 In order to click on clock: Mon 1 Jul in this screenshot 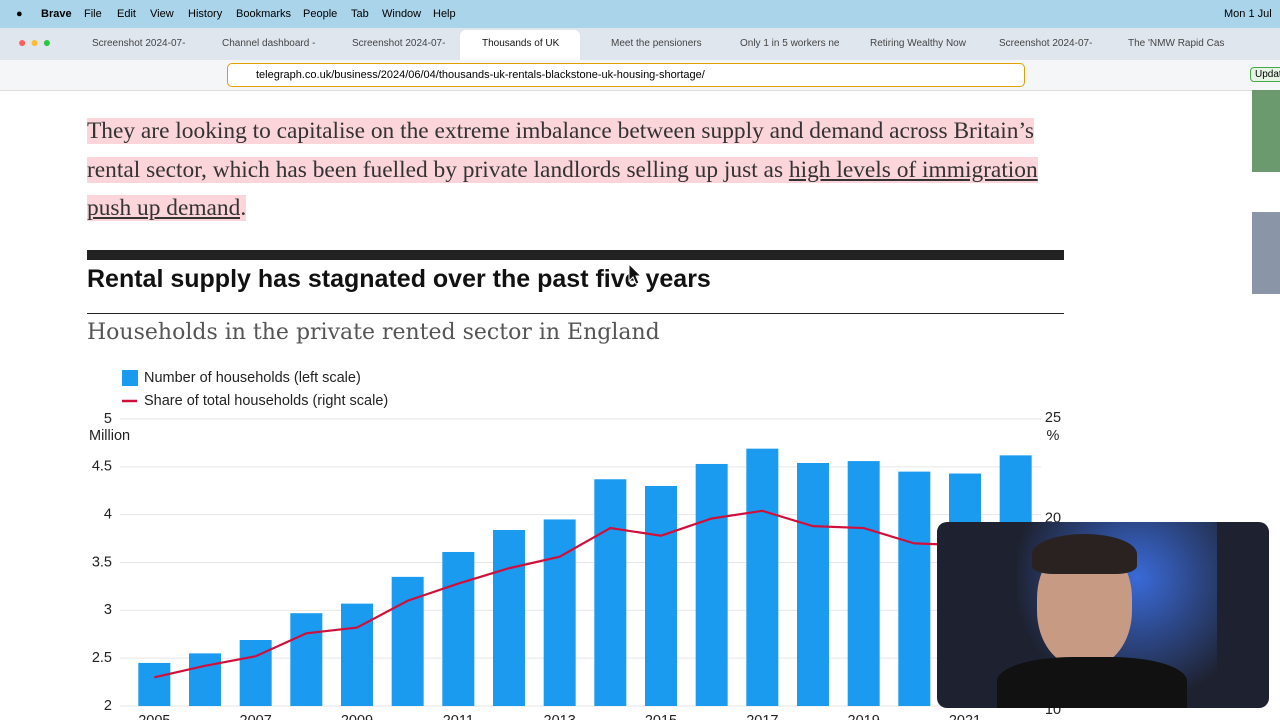, I will do `click(1248, 14)`.